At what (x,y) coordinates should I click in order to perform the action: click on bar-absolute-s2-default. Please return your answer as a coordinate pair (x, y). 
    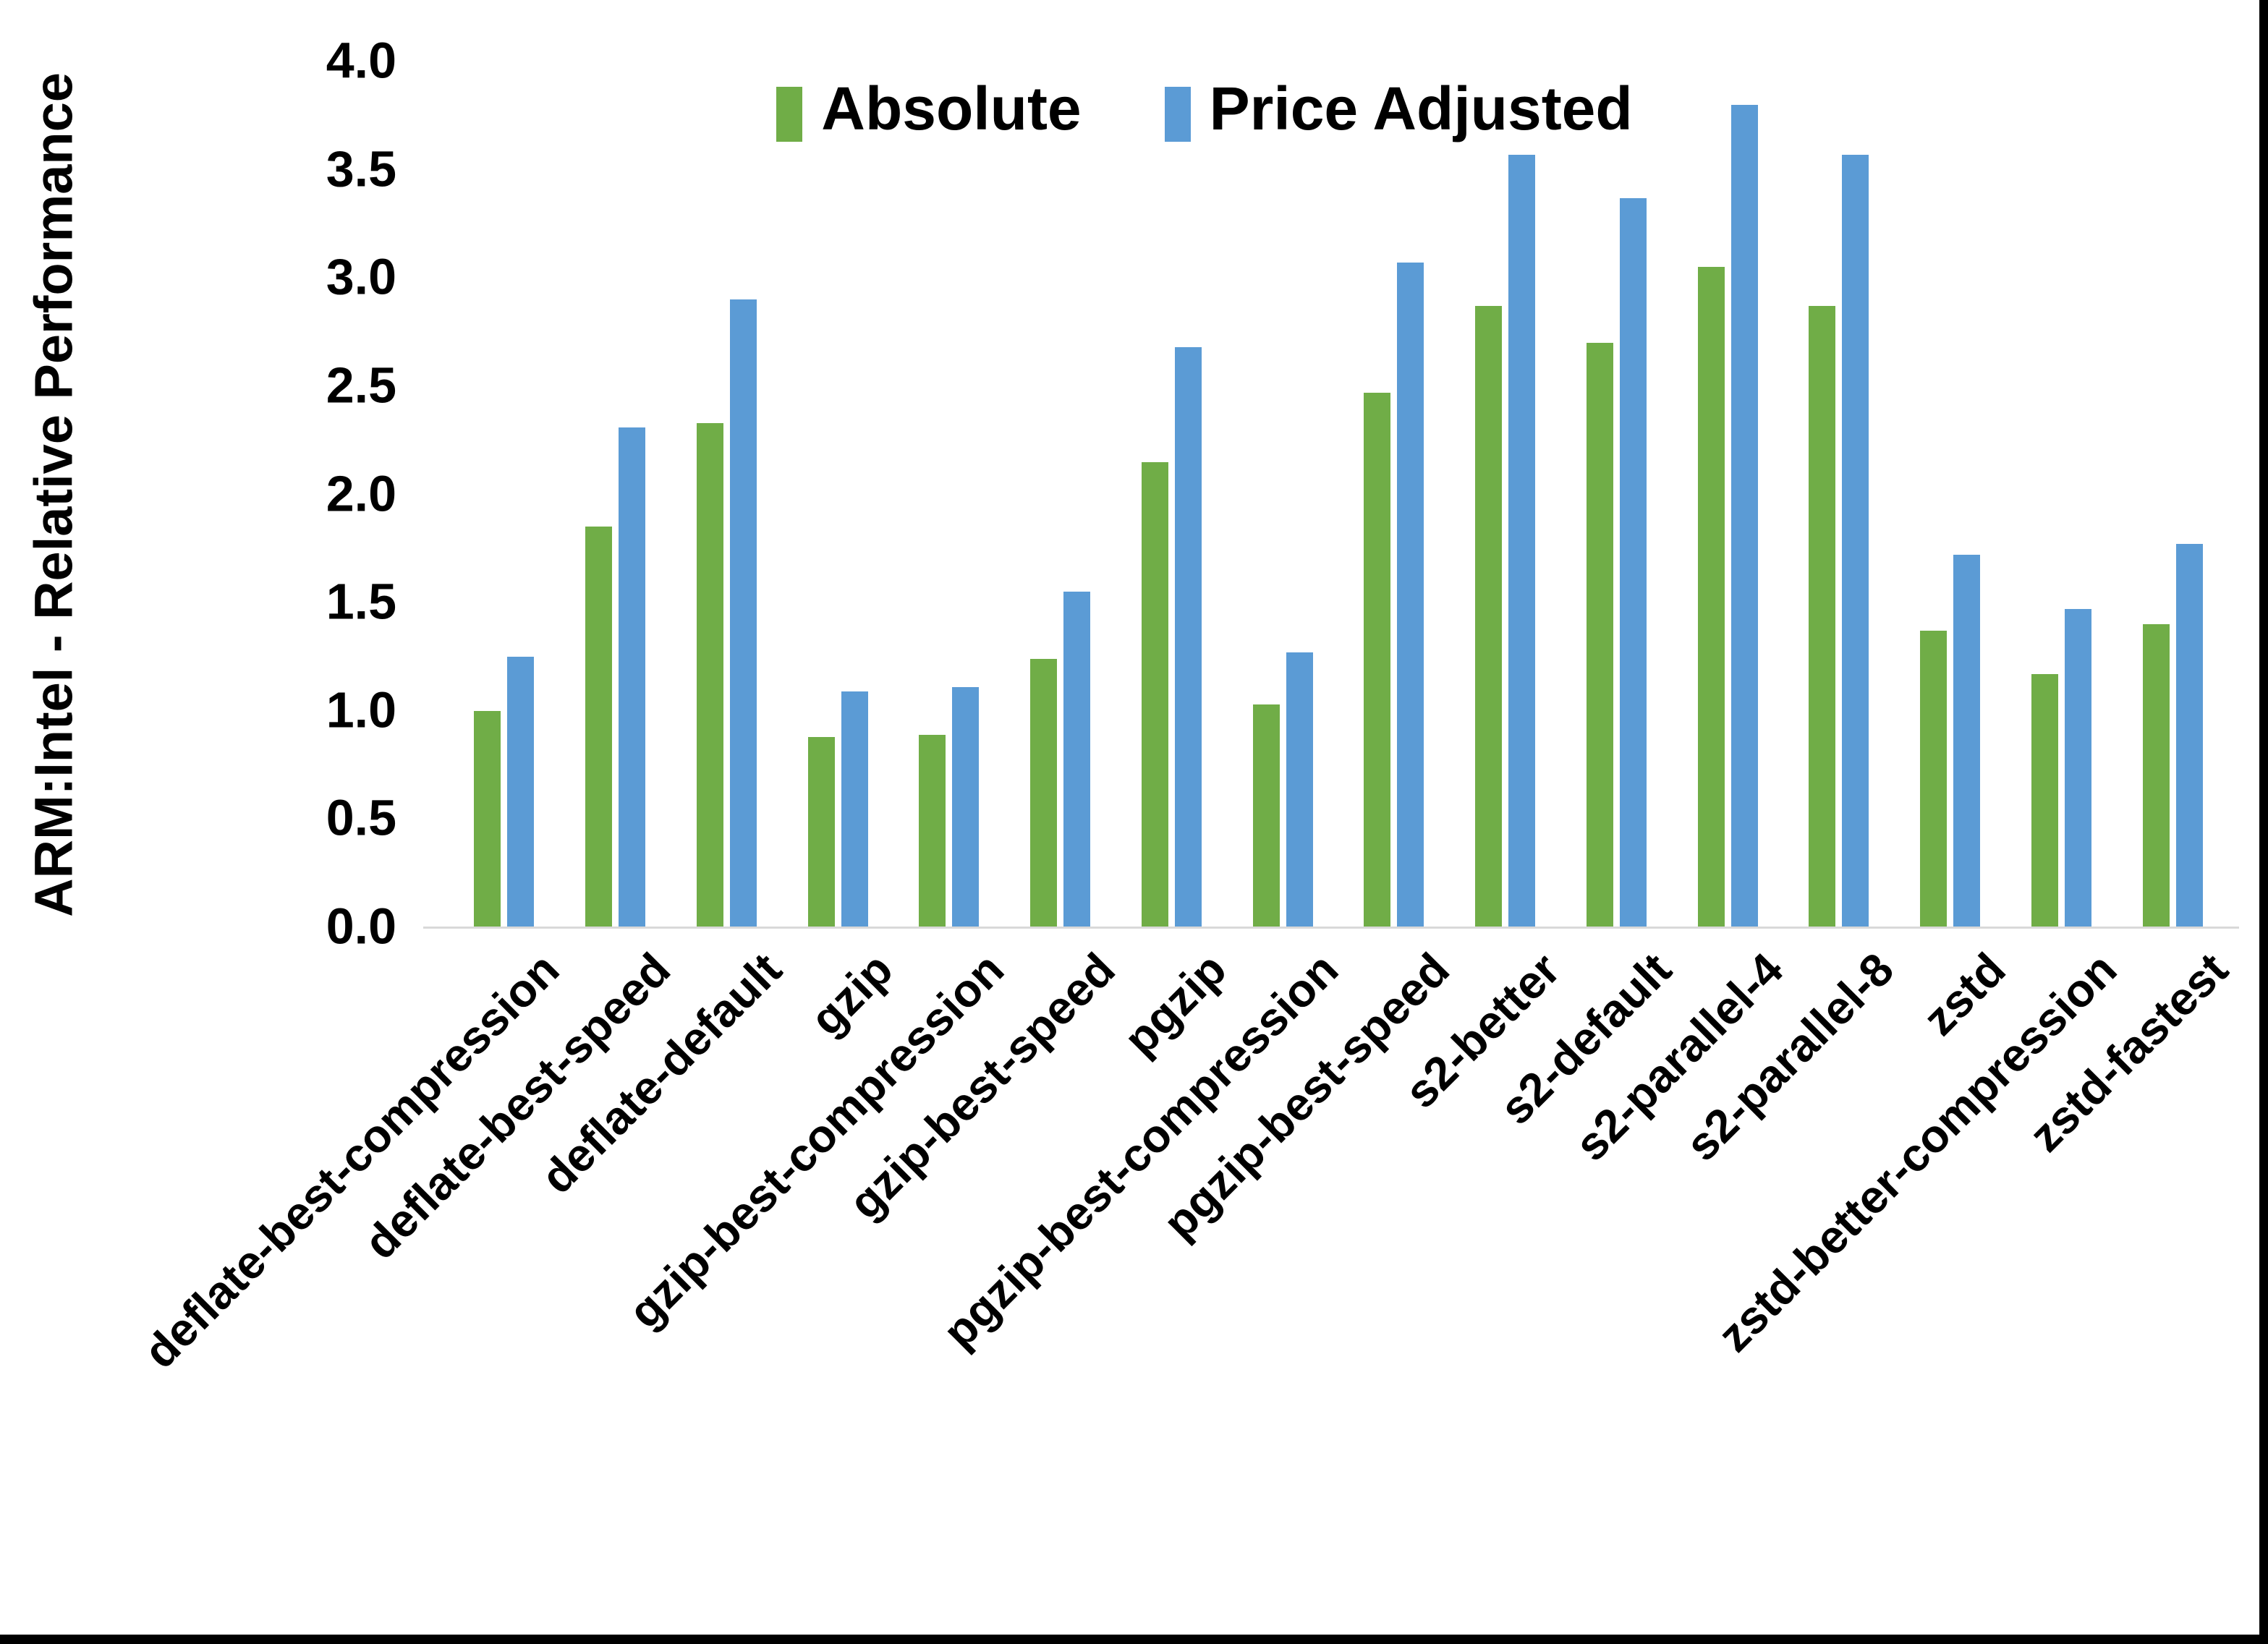
    Looking at the image, I should click on (1600, 635).